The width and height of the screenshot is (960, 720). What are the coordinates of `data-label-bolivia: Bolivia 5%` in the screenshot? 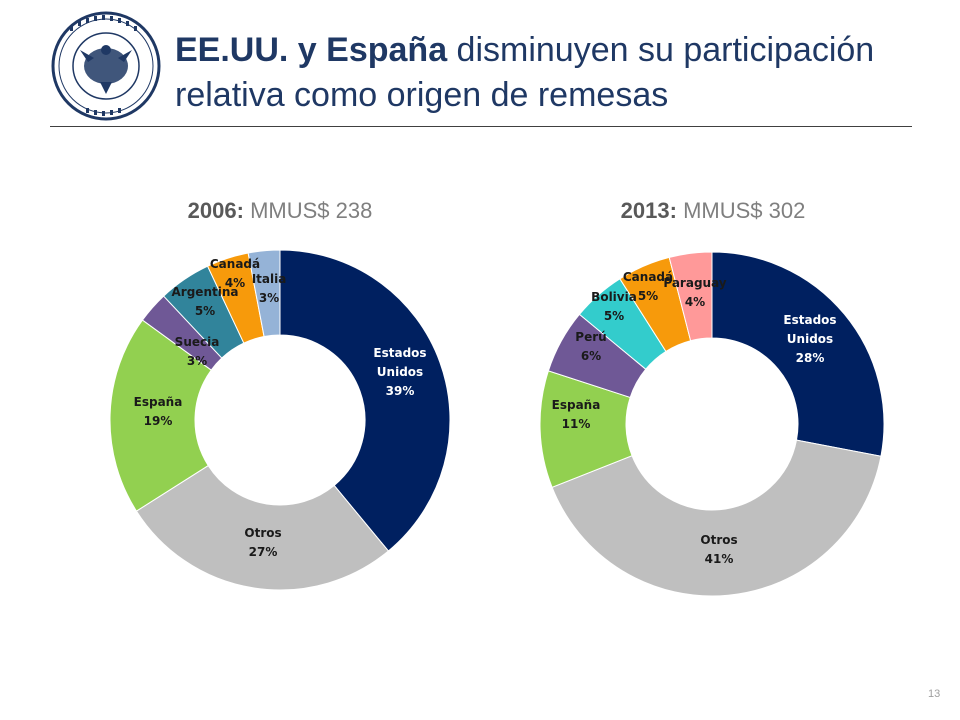 It's located at (614, 306).